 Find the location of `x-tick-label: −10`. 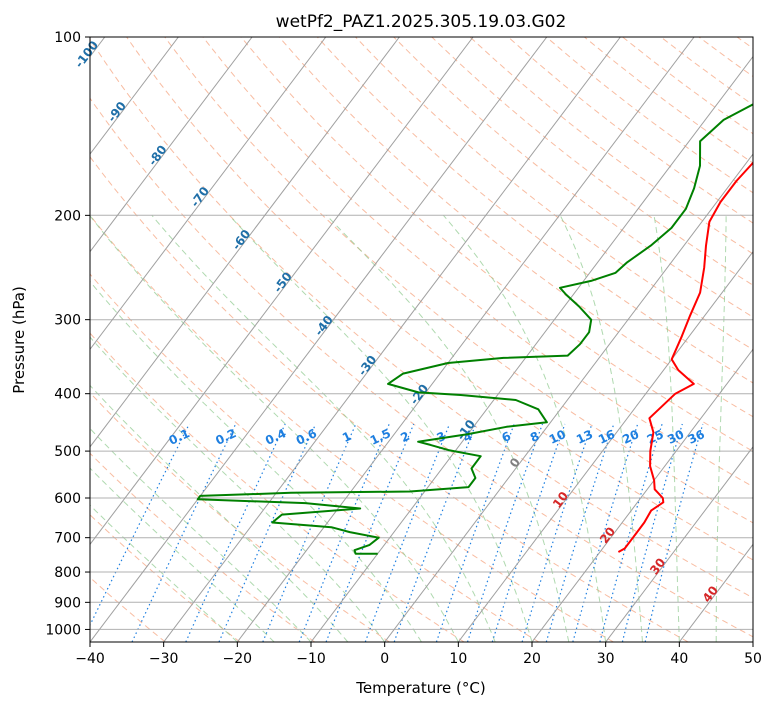

x-tick-label: −10 is located at coordinates (311, 659).